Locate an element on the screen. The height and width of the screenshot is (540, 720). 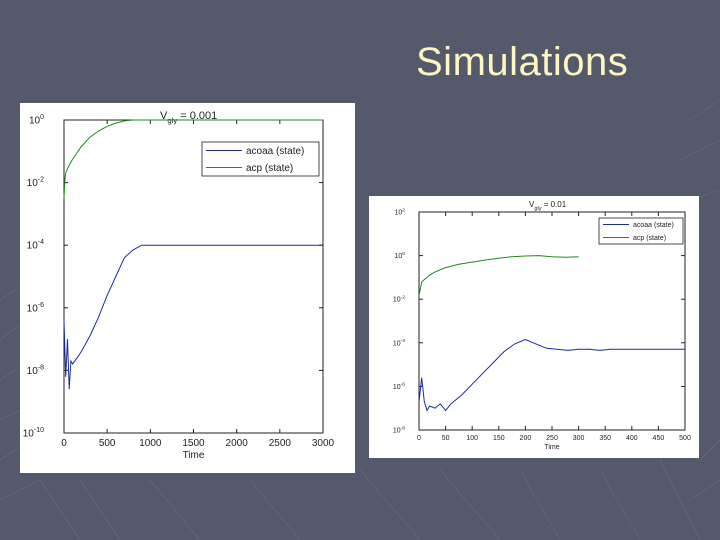
x-tick-label: 2500 is located at coordinates (280, 443).